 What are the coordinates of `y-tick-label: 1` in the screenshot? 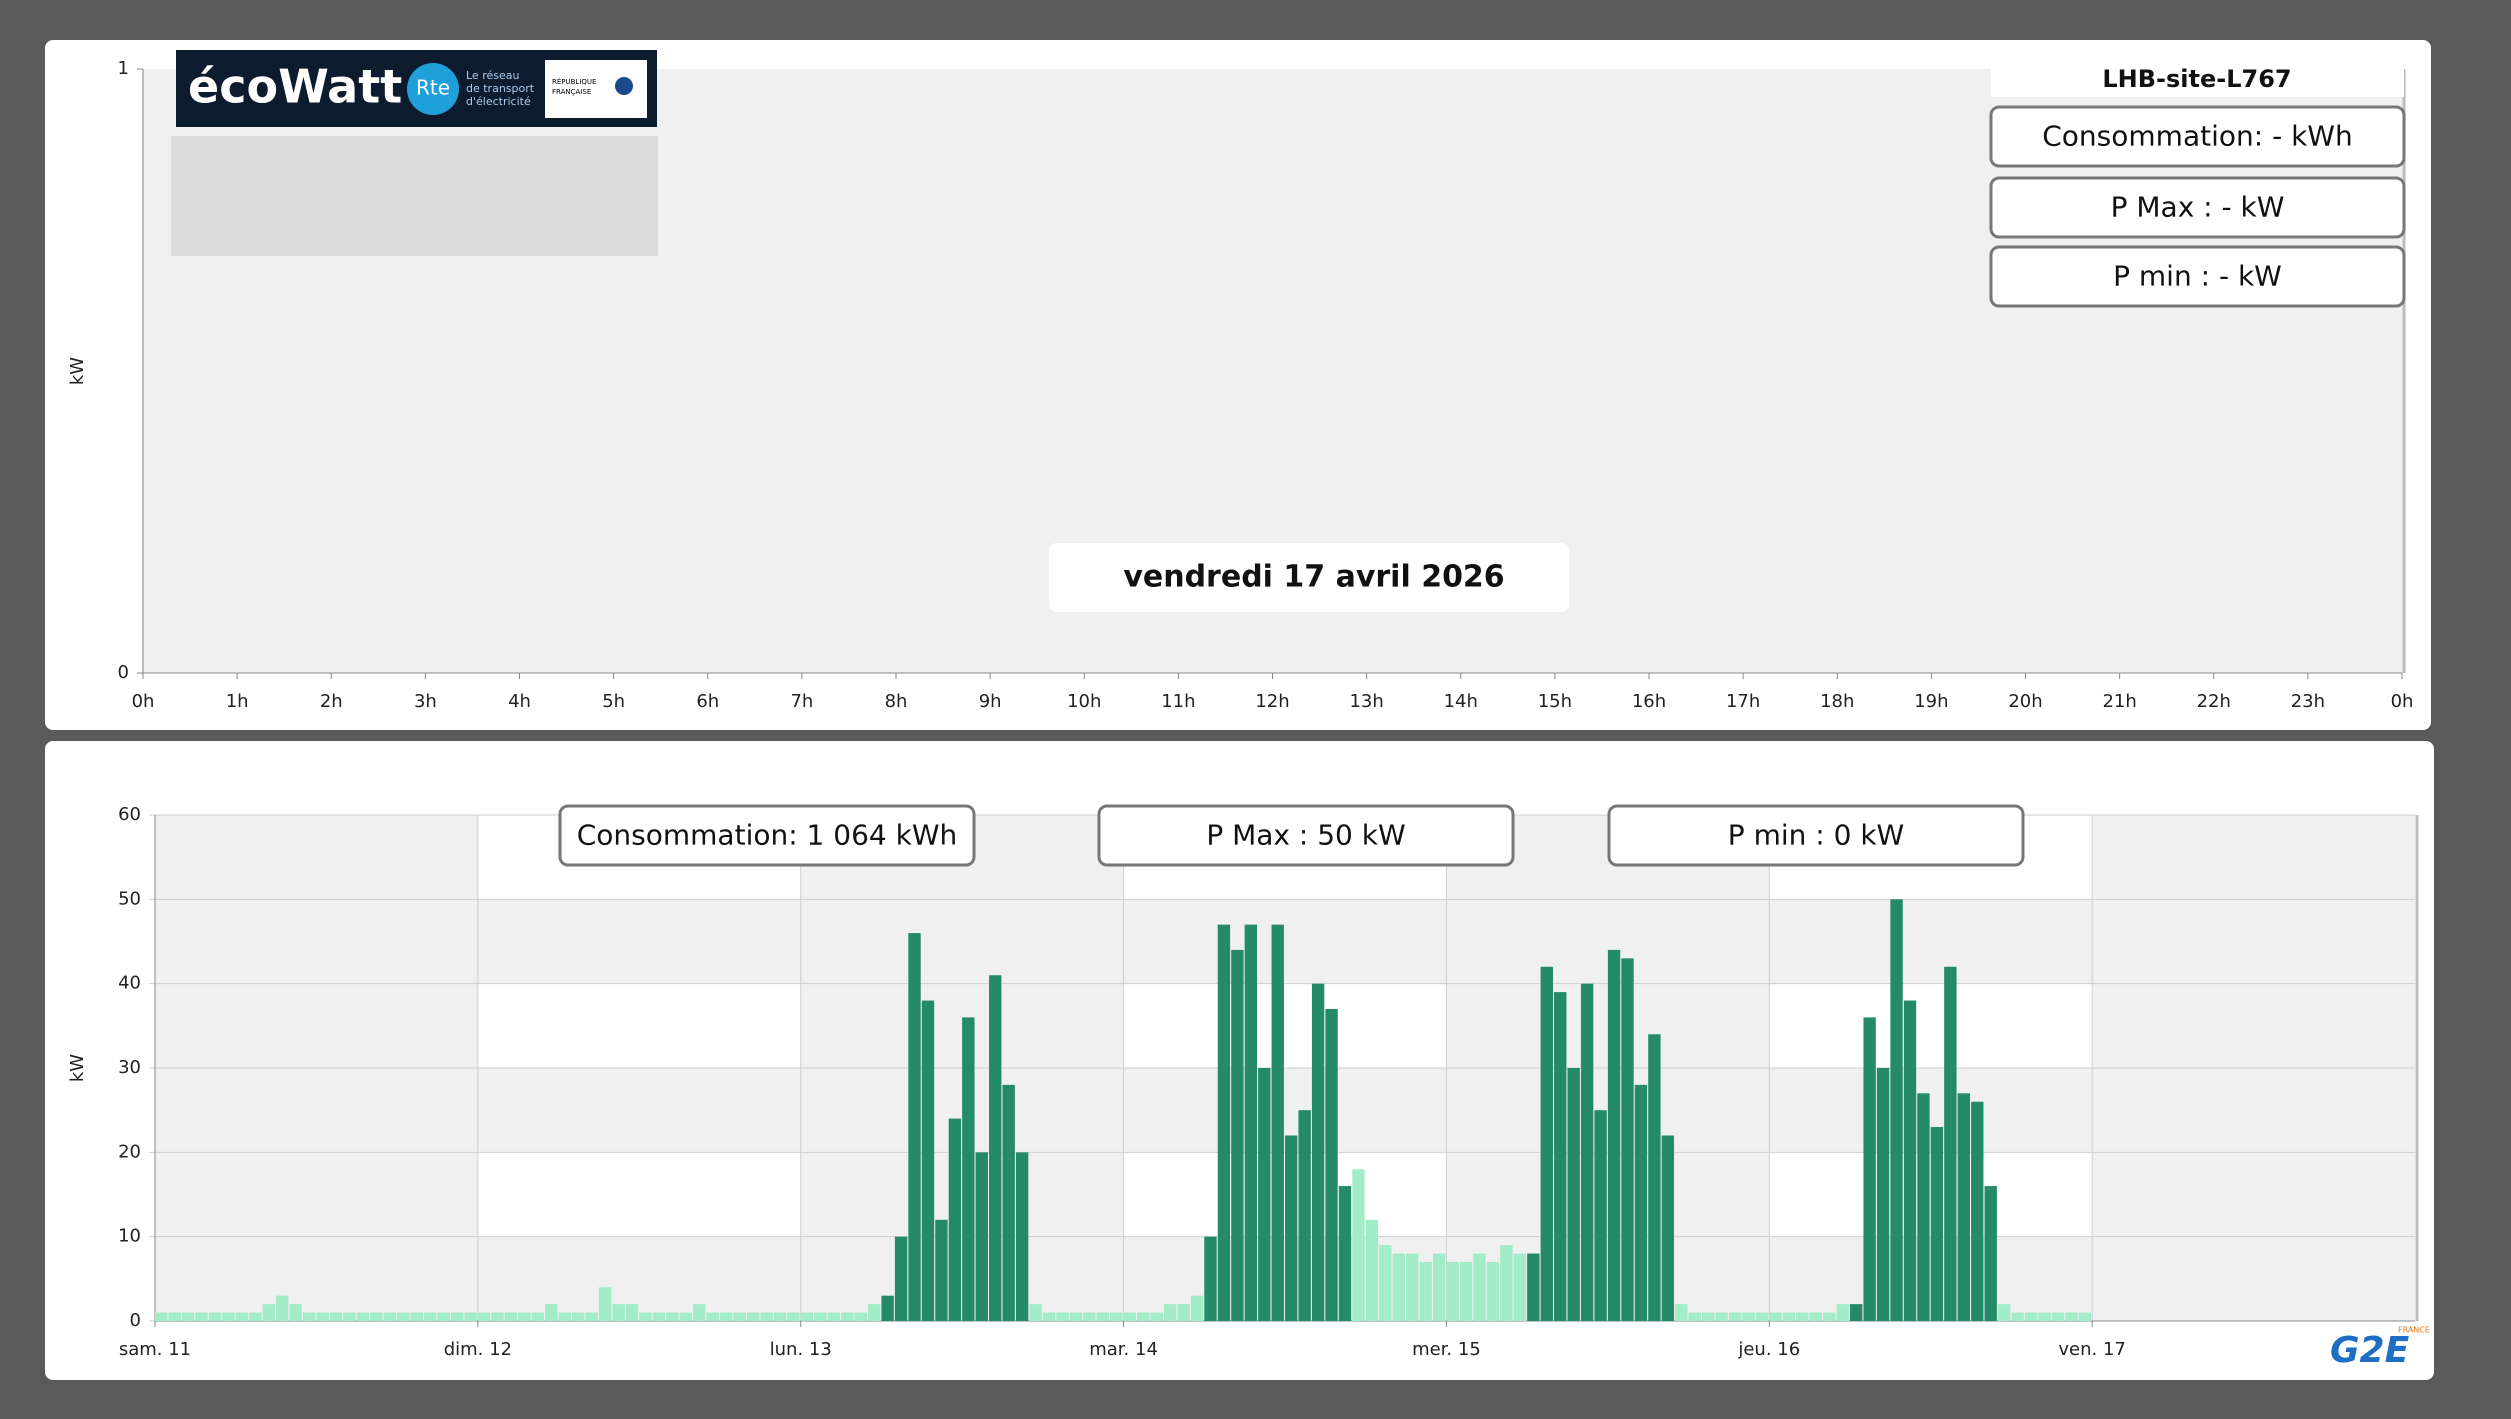 It's located at (123, 68).